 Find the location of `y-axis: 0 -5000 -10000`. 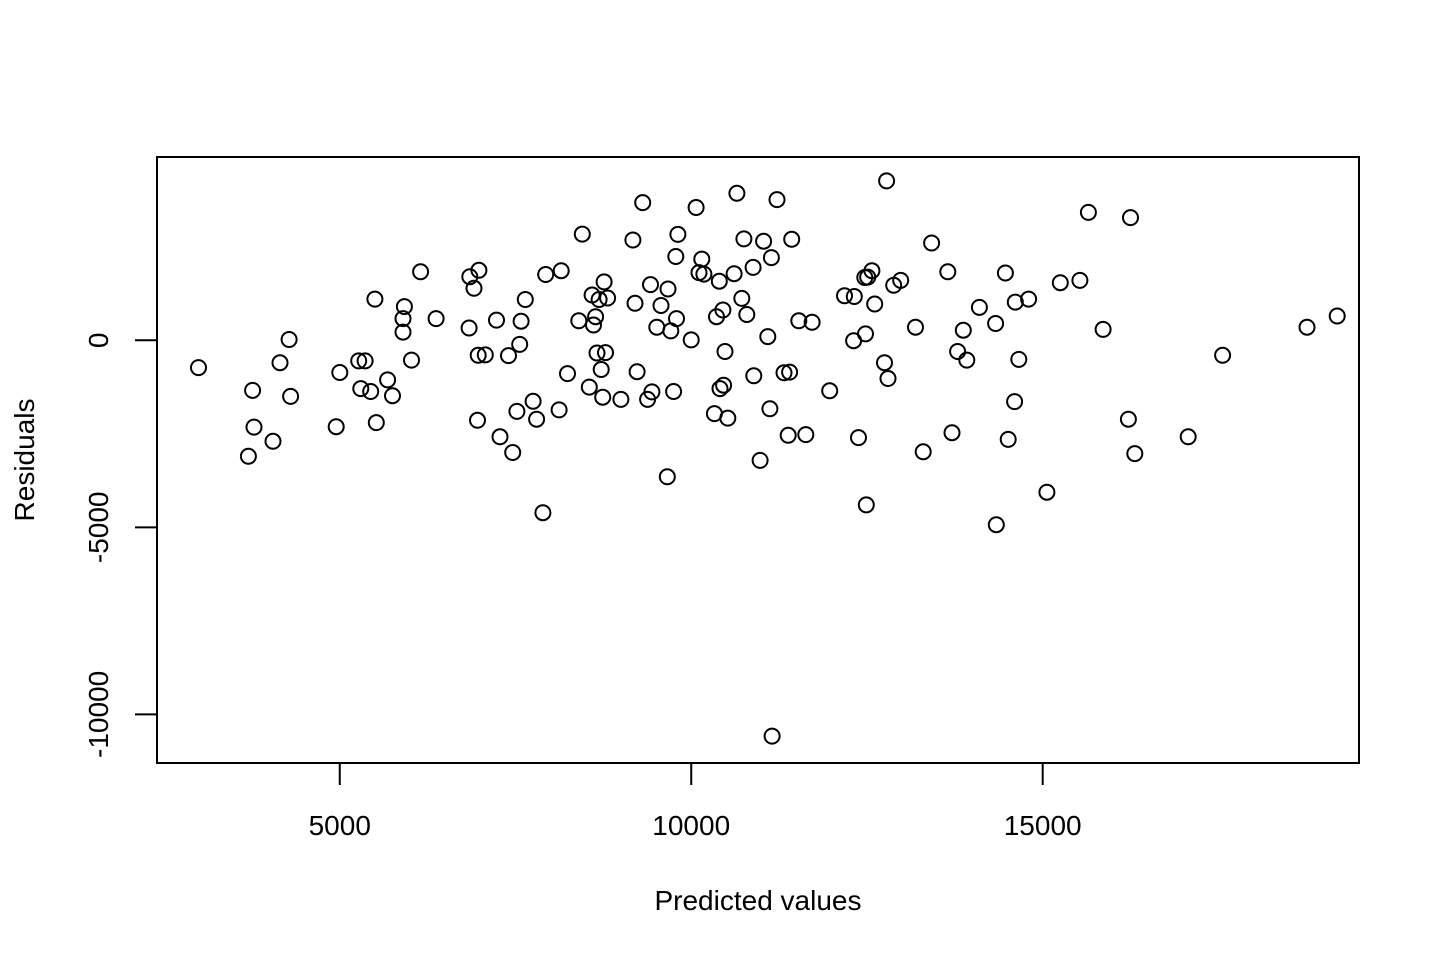

y-axis: 0 -5000 -10000 is located at coordinates (120, 545).